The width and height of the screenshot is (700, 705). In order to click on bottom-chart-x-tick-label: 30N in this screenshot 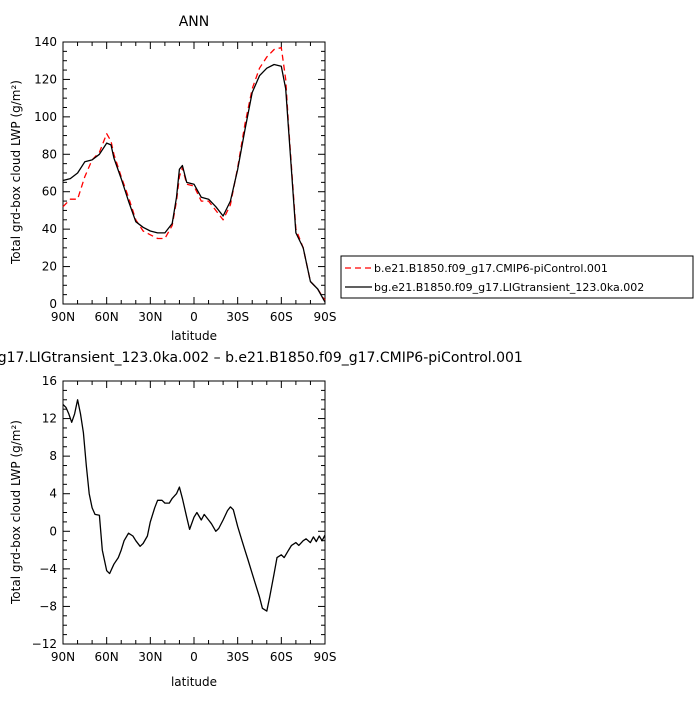, I will do `click(150, 657)`.